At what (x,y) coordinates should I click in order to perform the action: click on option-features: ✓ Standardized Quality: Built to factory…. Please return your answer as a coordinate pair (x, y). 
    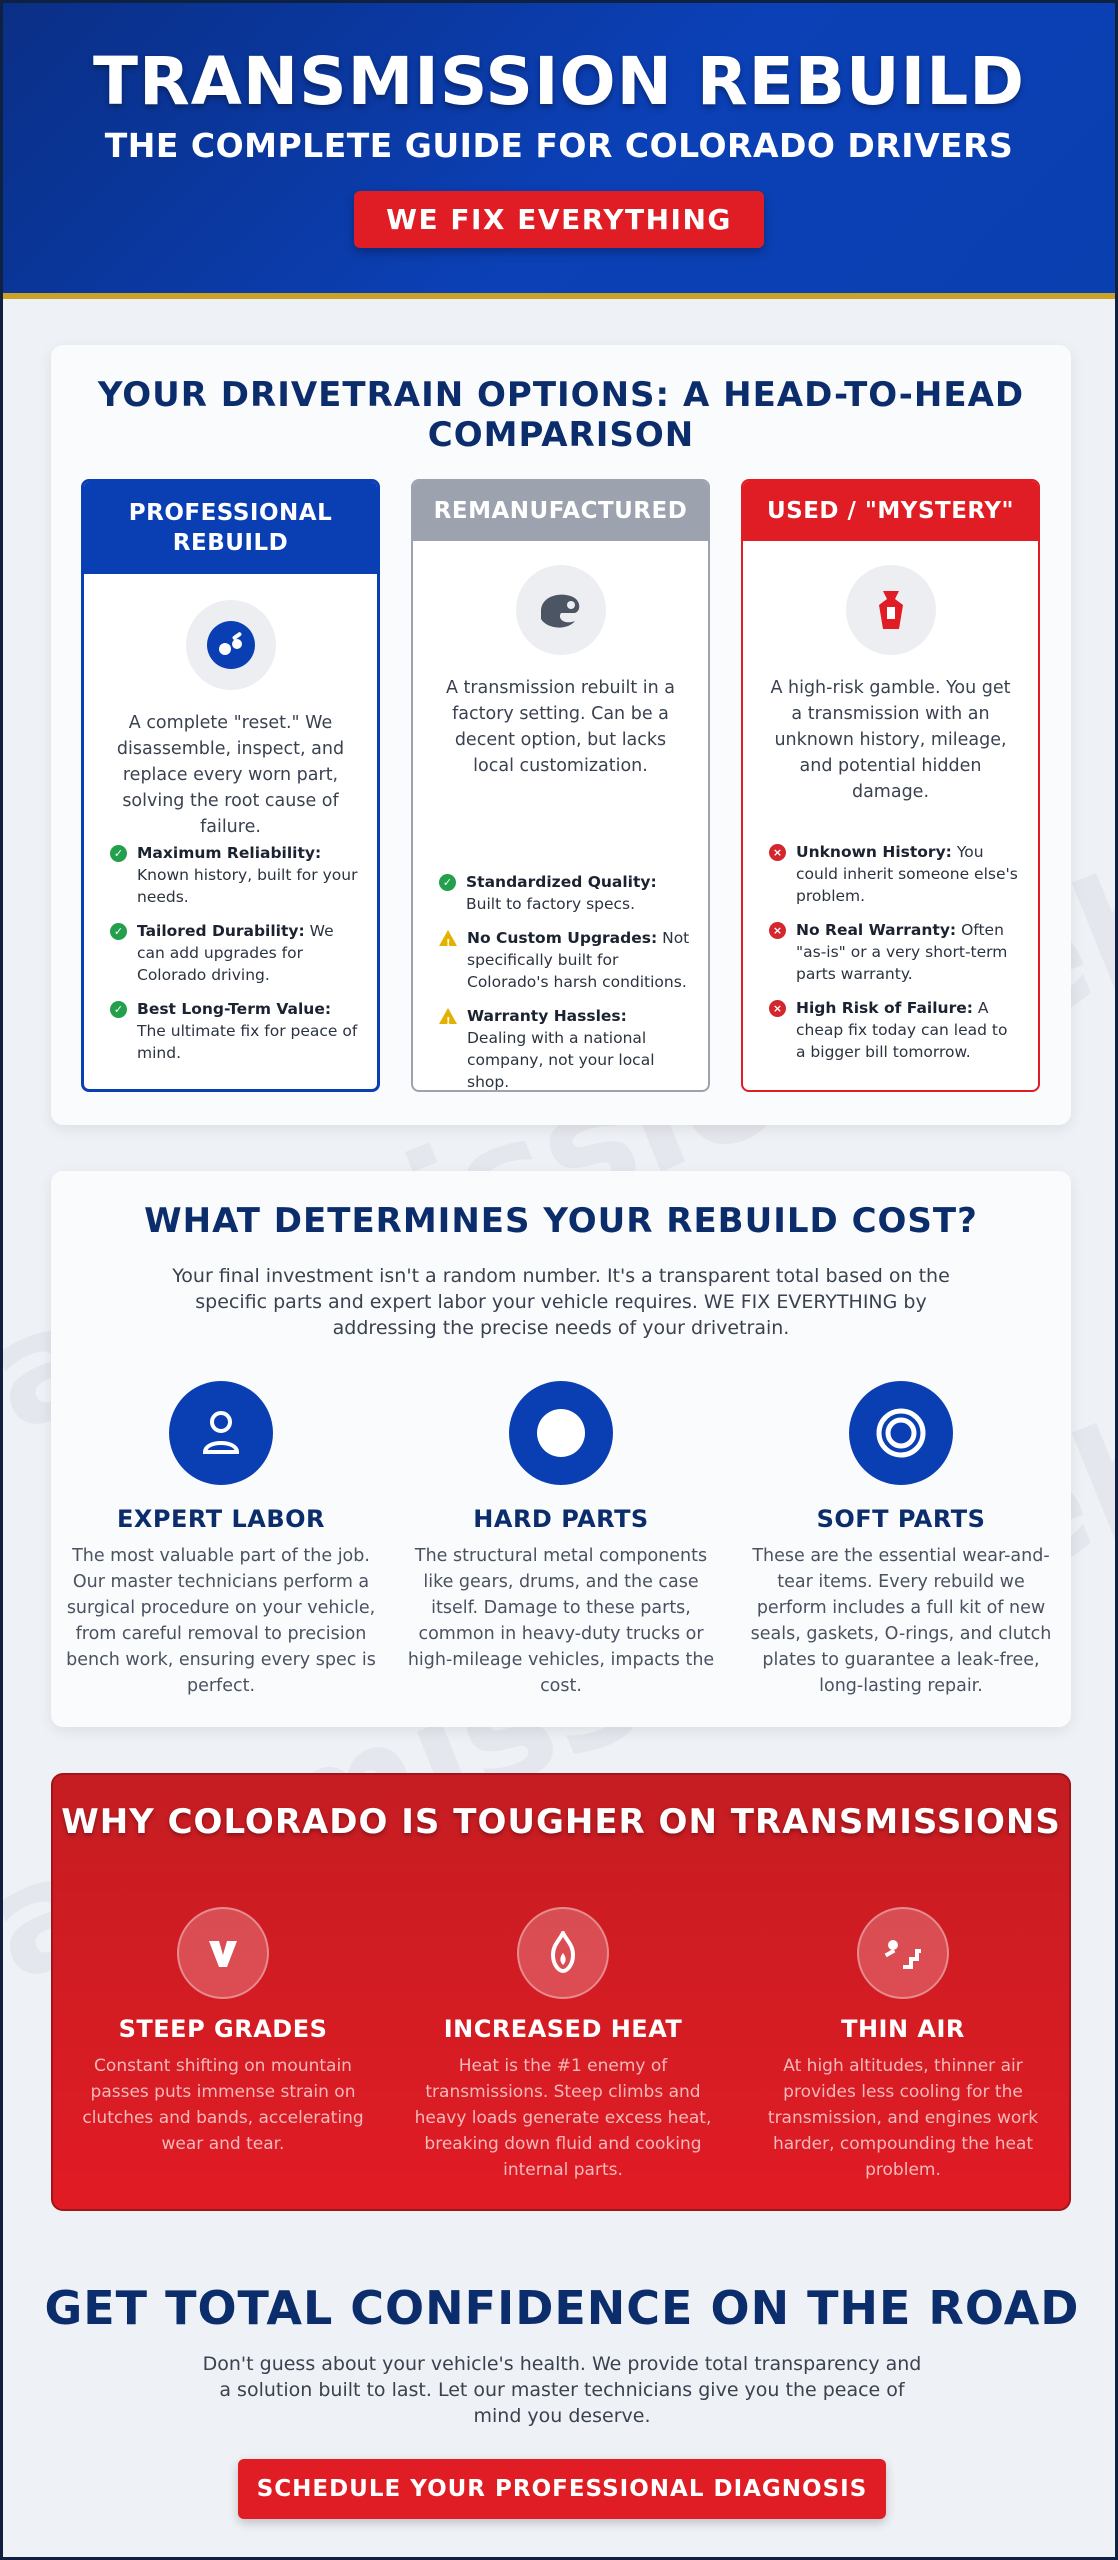
    Looking at the image, I should click on (564, 981).